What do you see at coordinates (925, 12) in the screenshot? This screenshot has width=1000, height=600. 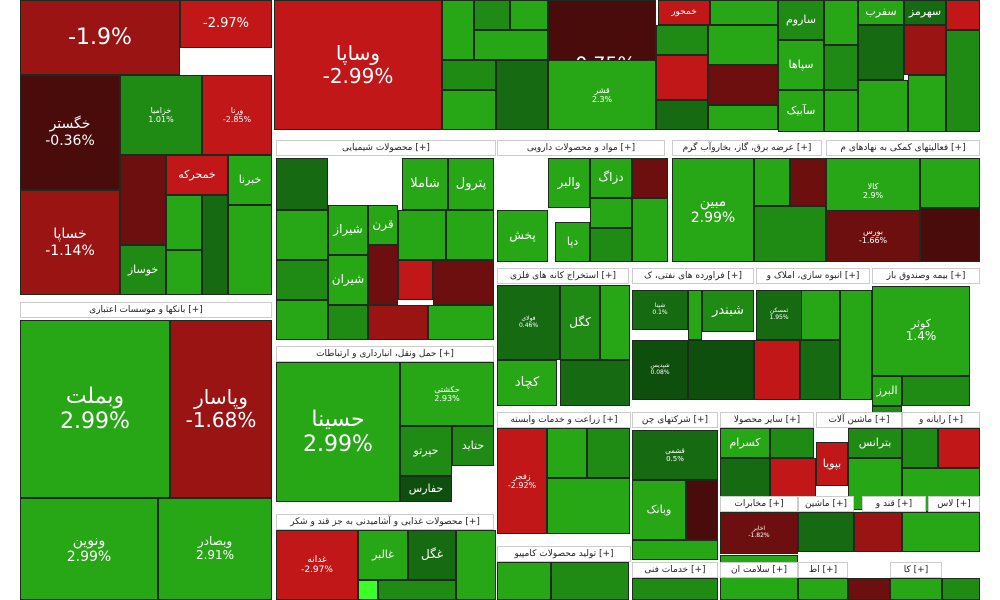 I see `stock-tile: سهرمز` at bounding box center [925, 12].